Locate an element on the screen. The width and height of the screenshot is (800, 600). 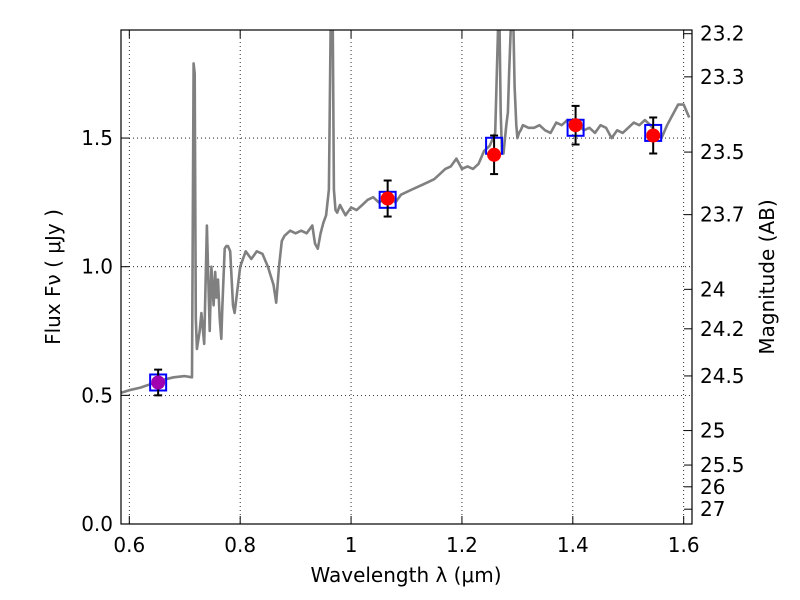
y-tick-label: 0.5 is located at coordinates (97, 395).